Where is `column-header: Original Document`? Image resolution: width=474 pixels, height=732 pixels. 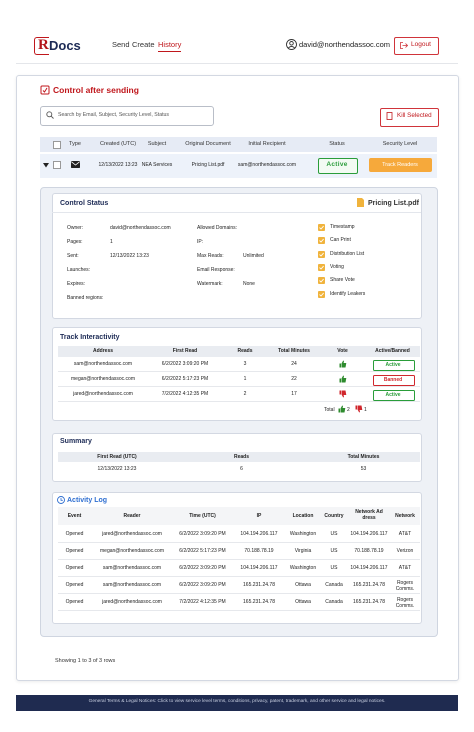
column-header: Original Document is located at coordinates (208, 144).